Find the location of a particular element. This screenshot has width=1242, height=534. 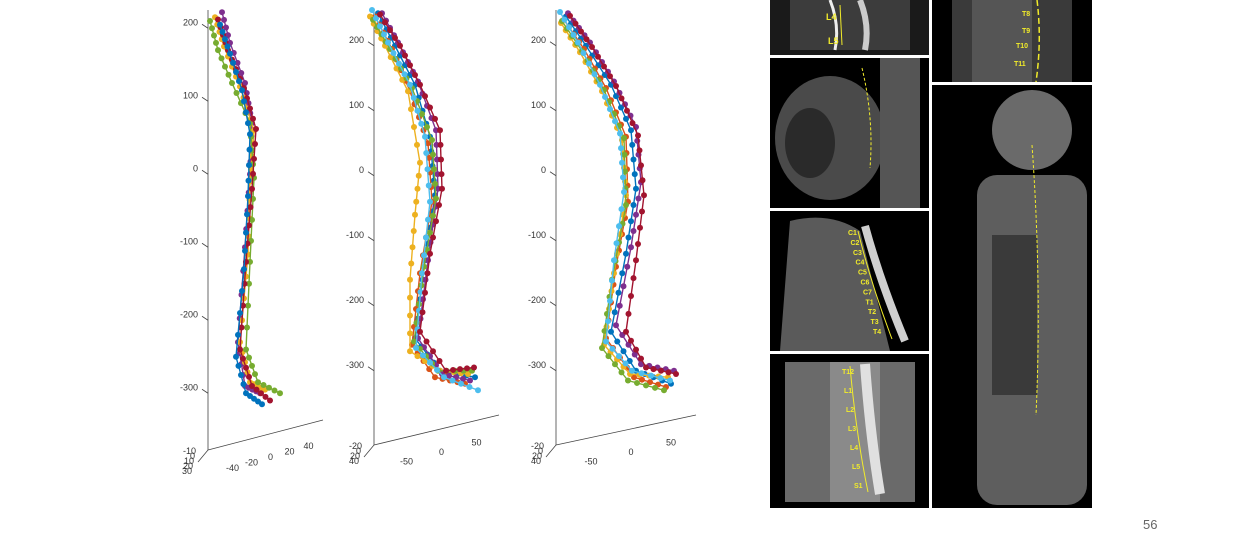

x-tick-label: -40 is located at coordinates (232, 468).